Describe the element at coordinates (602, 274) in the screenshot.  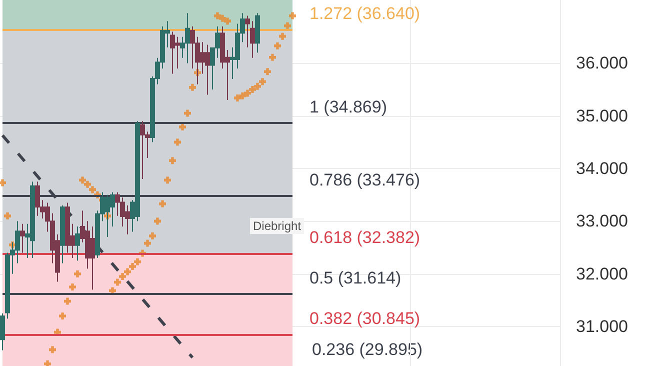
I see `y-tick-label: 32.000` at that location.